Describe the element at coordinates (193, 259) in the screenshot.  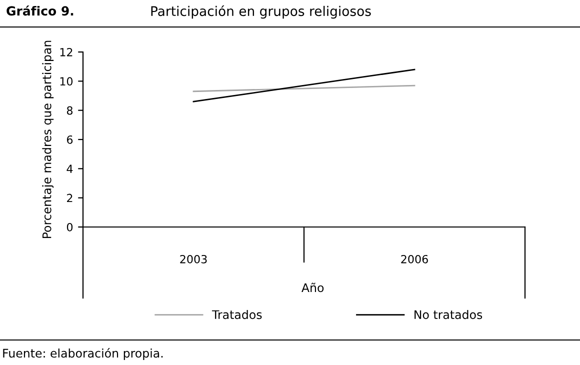
I see `x-tick-label: 2003` at that location.